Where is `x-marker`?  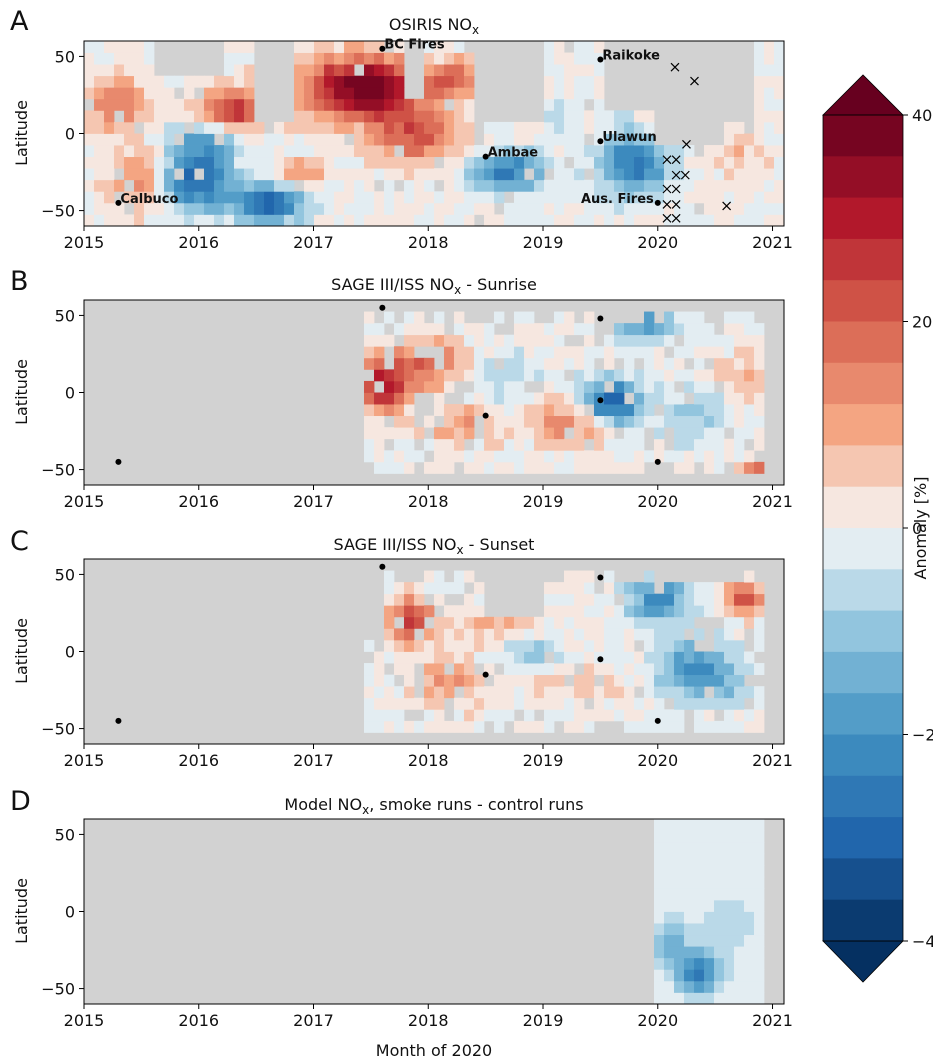 x-marker is located at coordinates (676, 175).